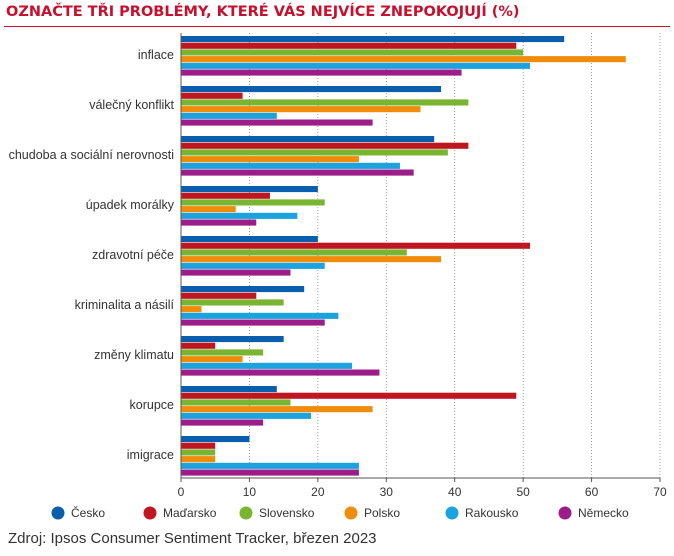 The height and width of the screenshot is (556, 674). What do you see at coordinates (181, 492) in the screenshot?
I see `x-tick-label: 0` at bounding box center [181, 492].